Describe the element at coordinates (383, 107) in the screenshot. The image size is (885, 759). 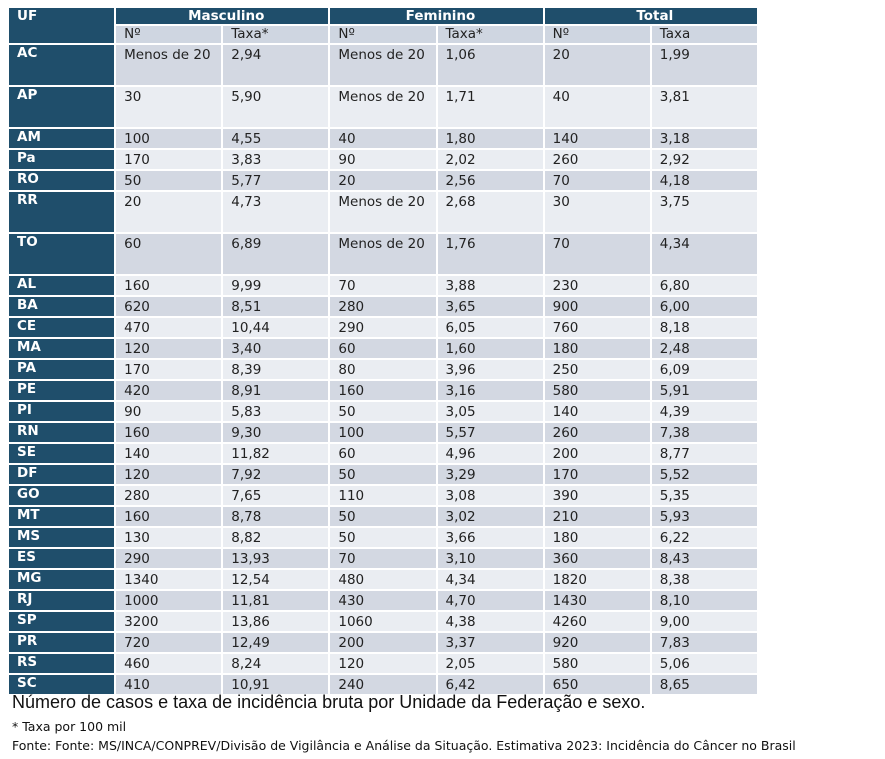
I see `table-row: AP 30 5,90 Menos de 20 1,71 40 3,81` at that location.